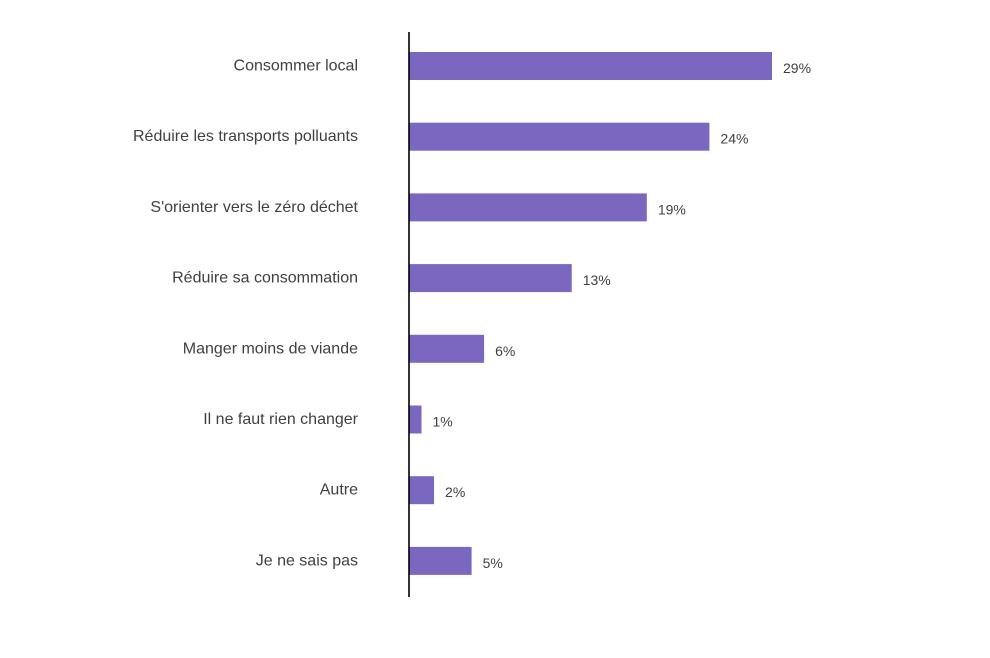 This screenshot has height=658, width=990. I want to click on category-label-manger-moins-de-viande: Manger moins de viande, so click(270, 348).